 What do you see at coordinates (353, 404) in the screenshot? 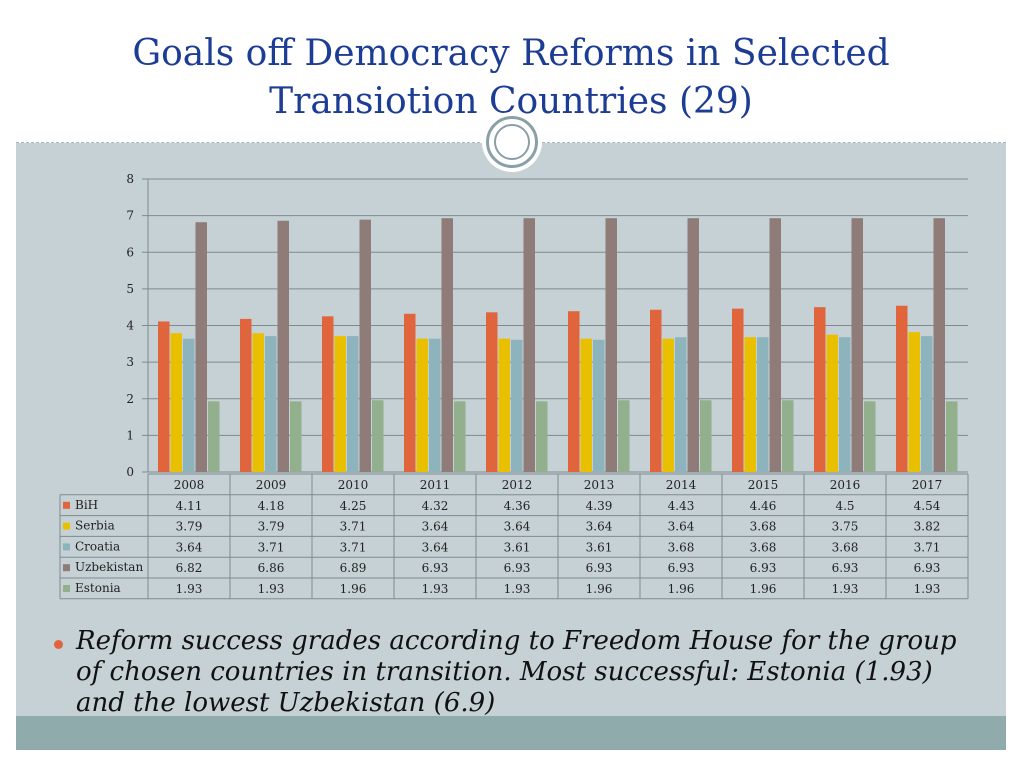
I see `bar-croatia-2010` at bounding box center [353, 404].